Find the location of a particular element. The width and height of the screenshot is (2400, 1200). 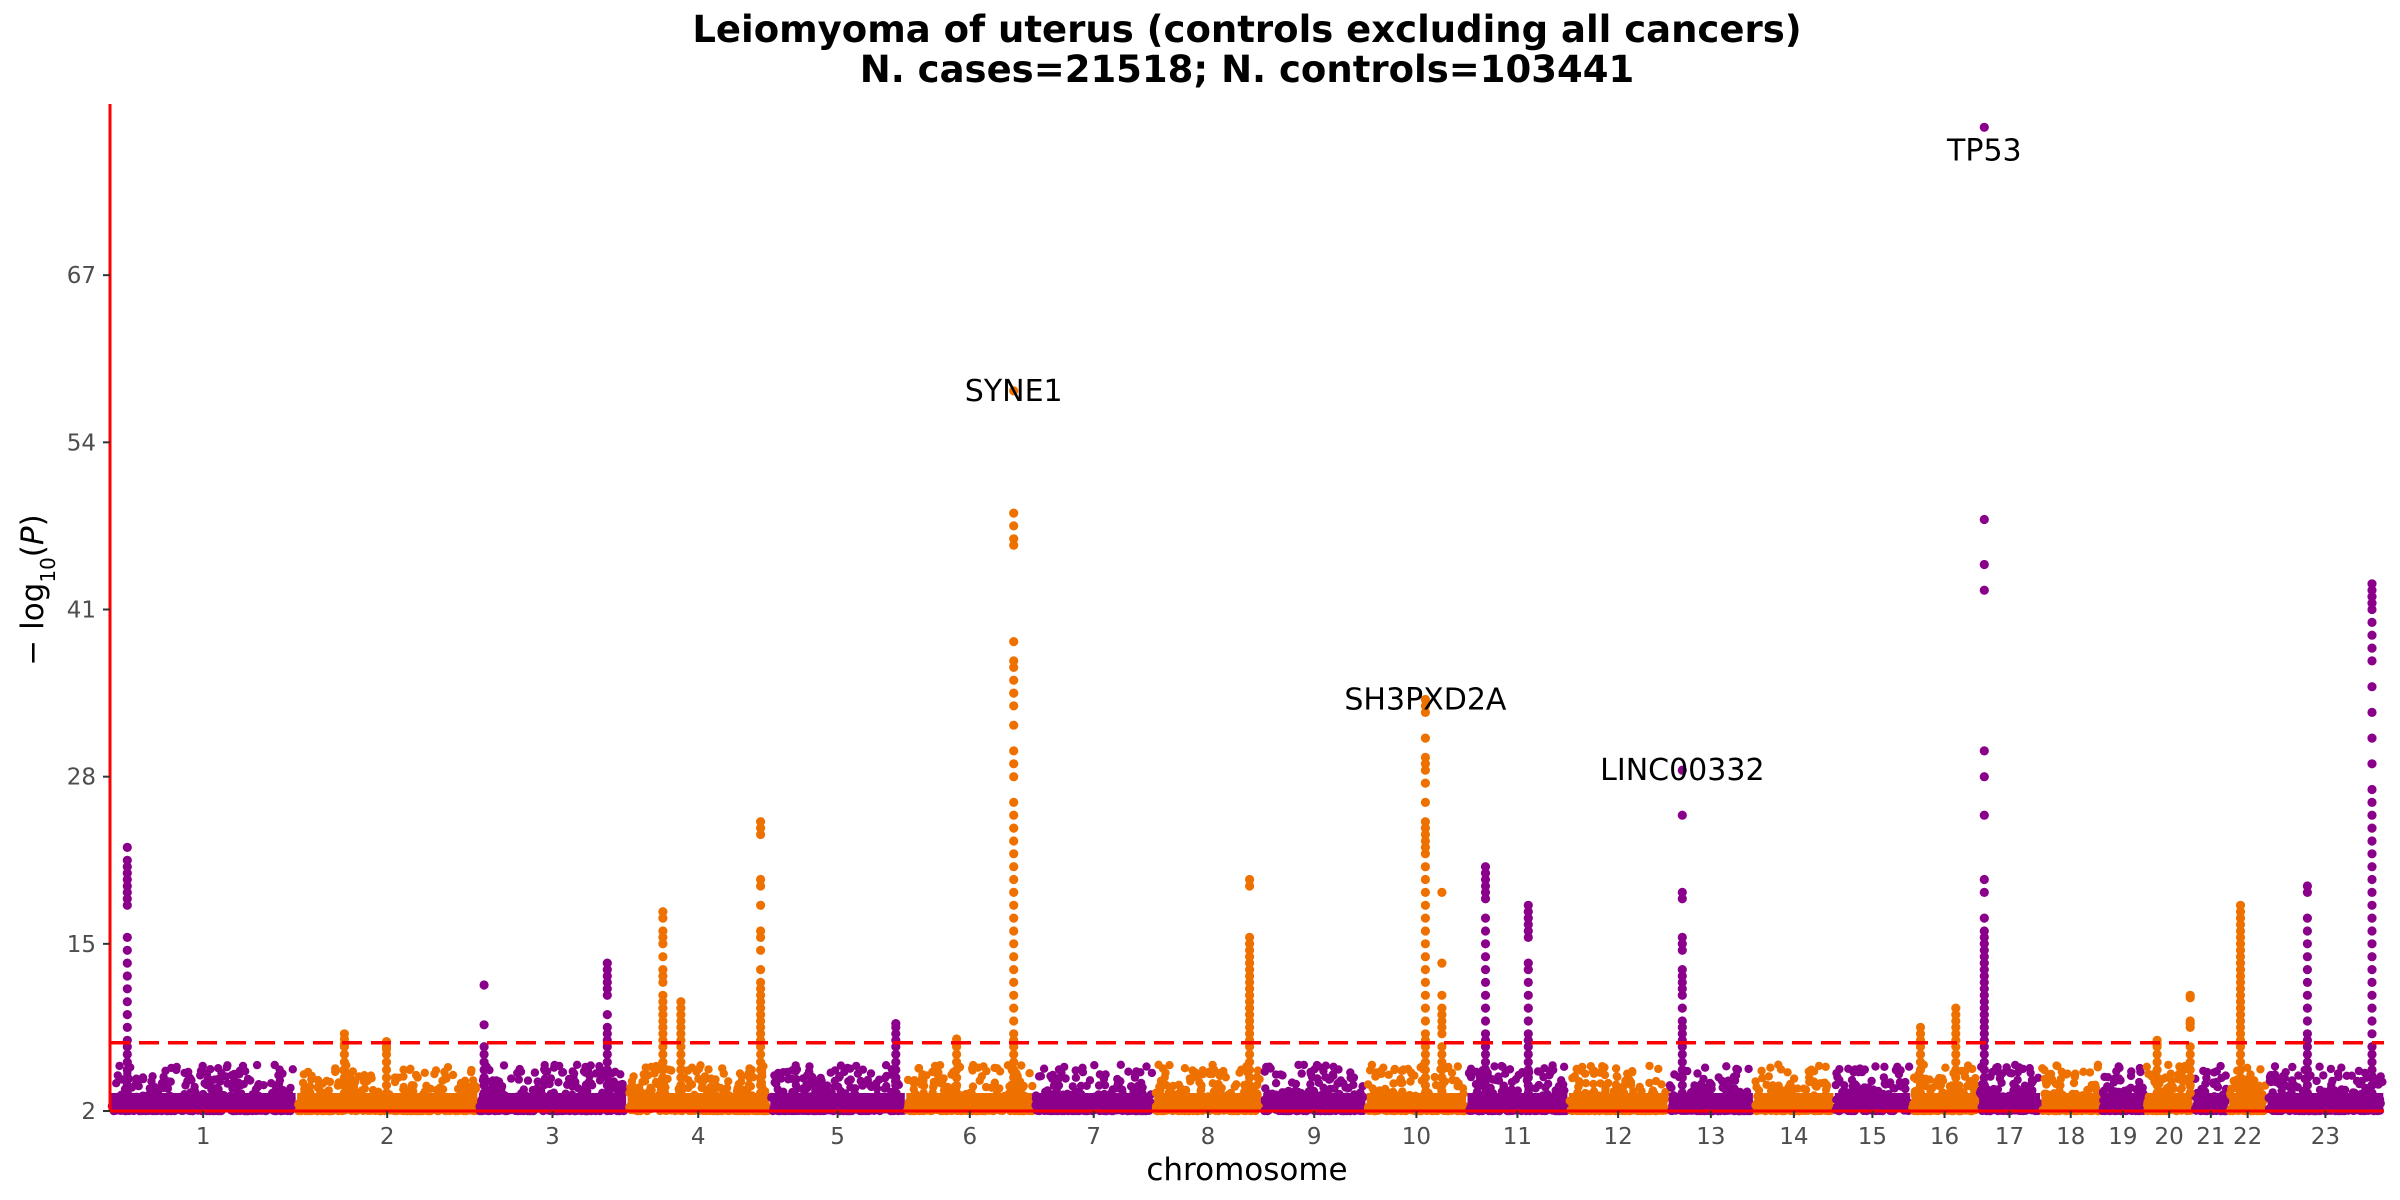

chromosome-2-band is located at coordinates (387, 1102).